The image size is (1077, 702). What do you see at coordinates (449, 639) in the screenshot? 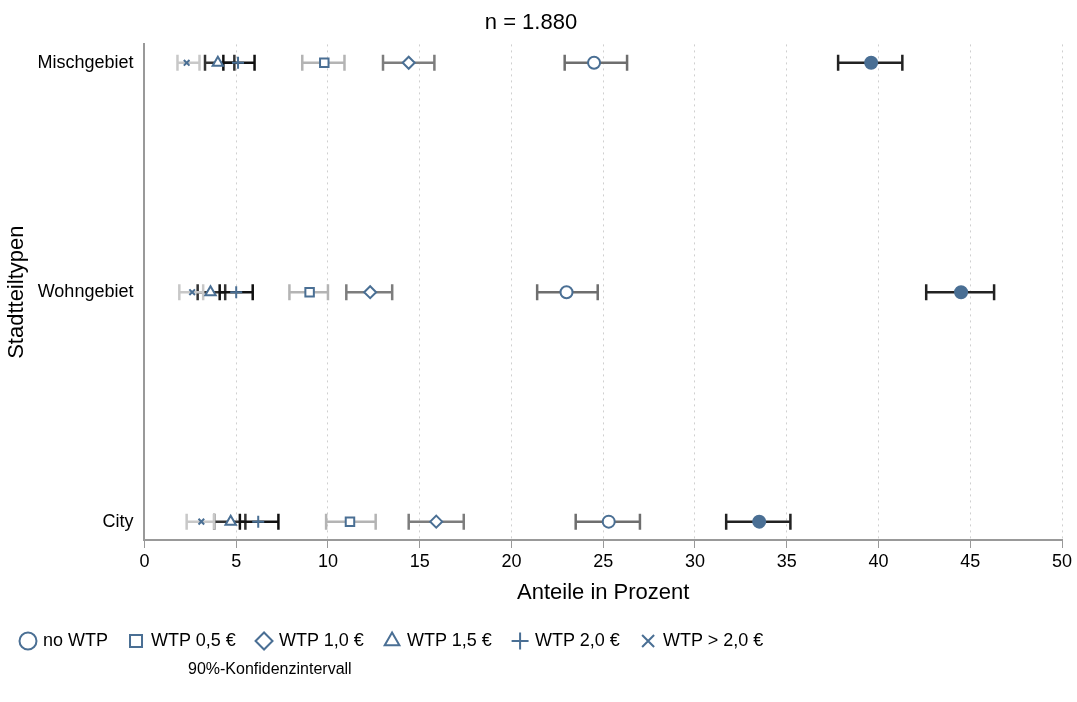
I see `legend-label: WTP 1,5 €` at bounding box center [449, 639].